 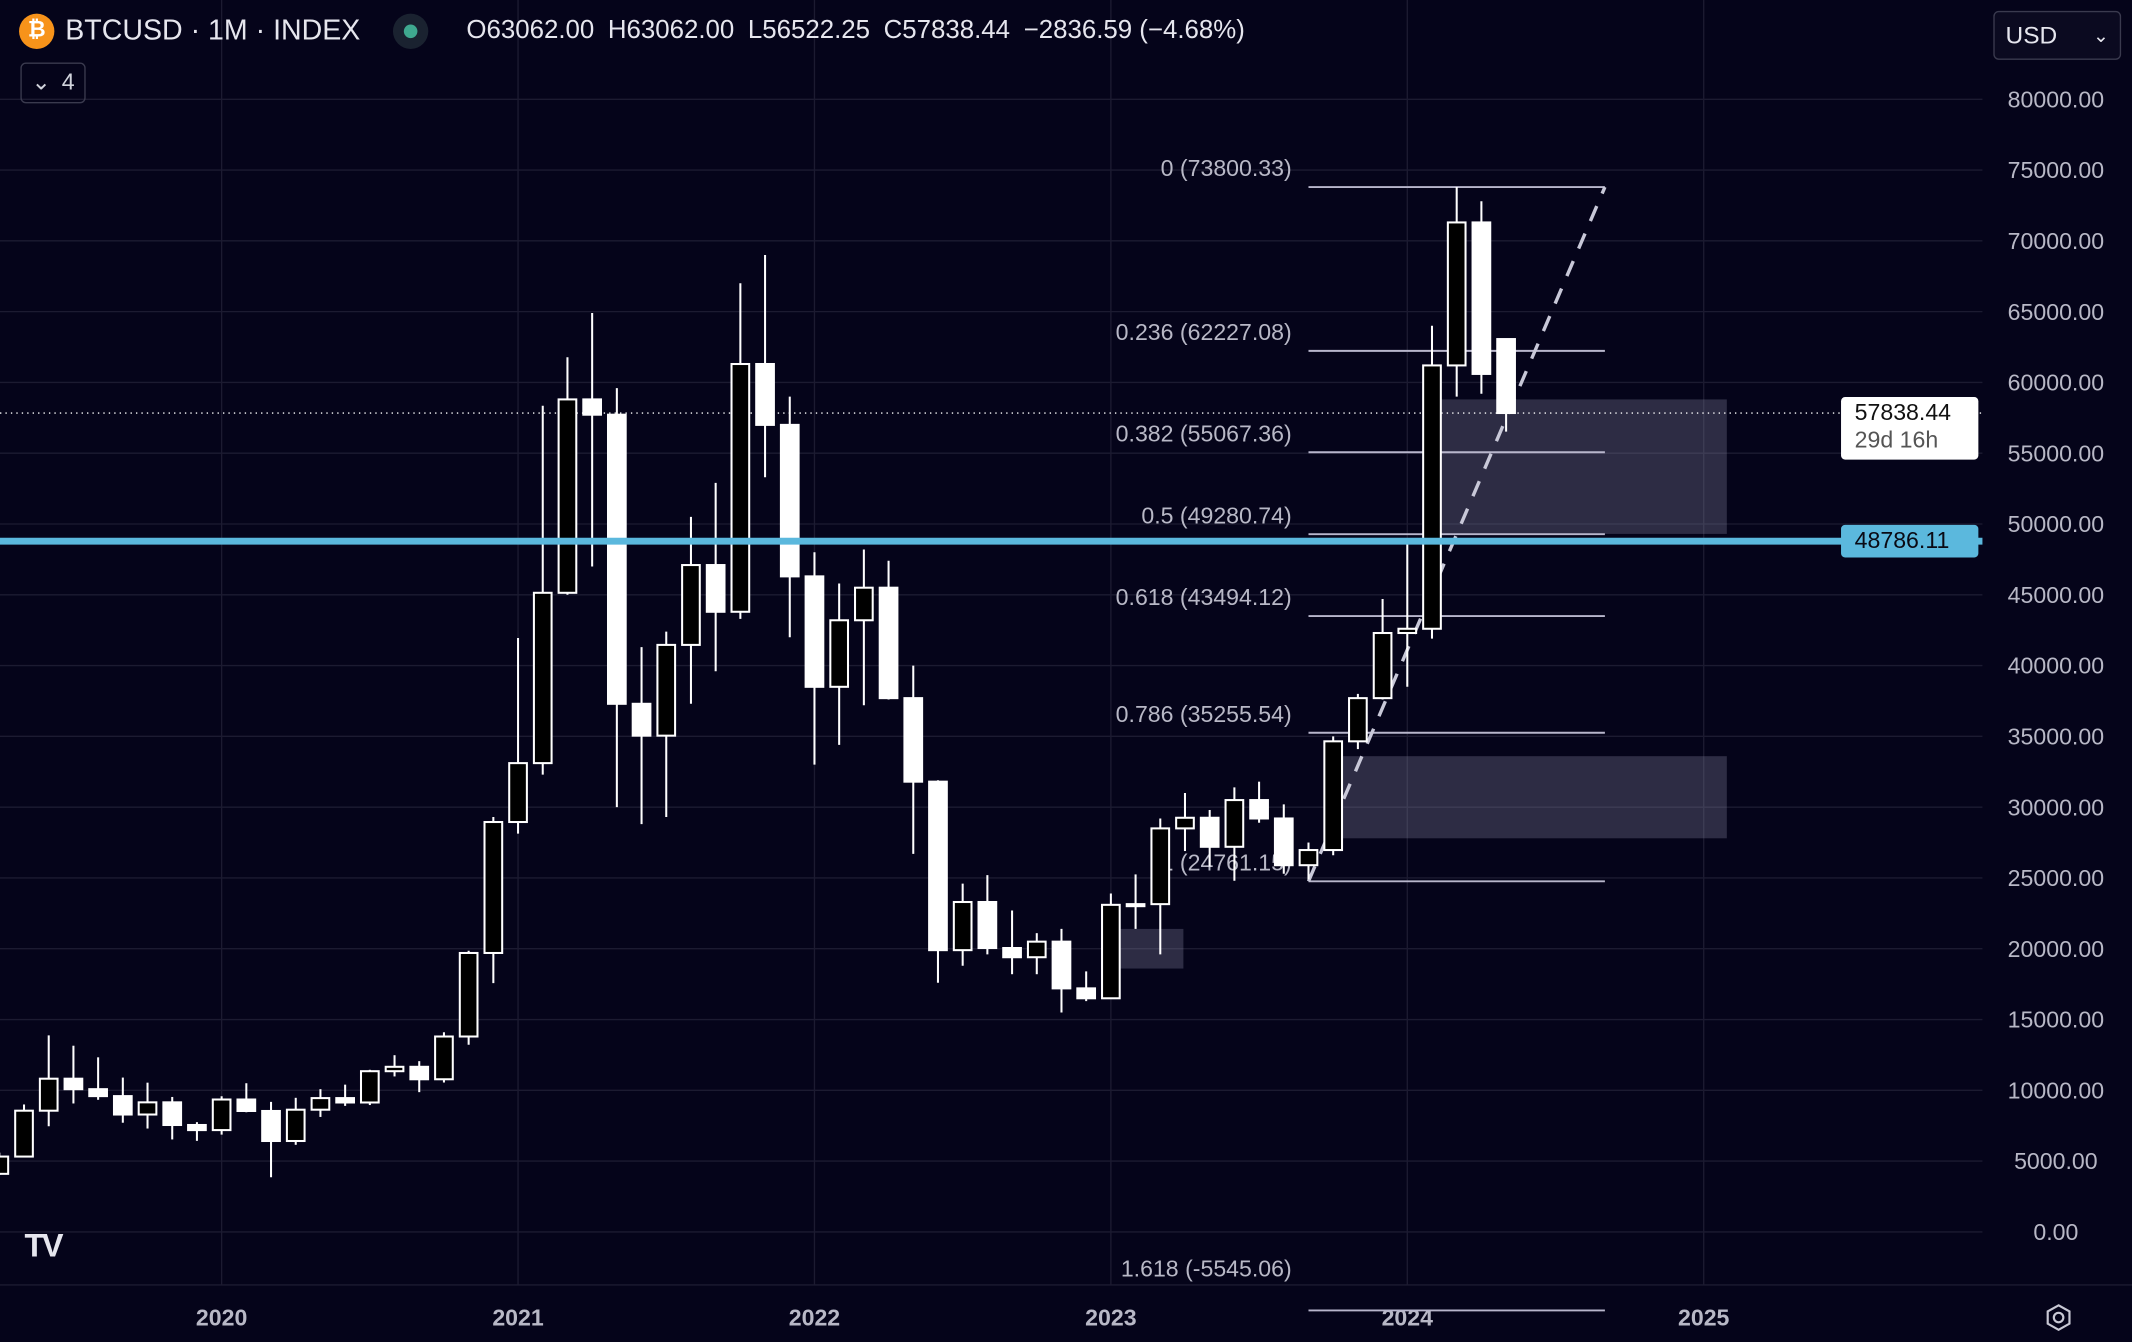 What do you see at coordinates (2056, 453) in the screenshot?
I see `y-tick-label: 55000.00` at bounding box center [2056, 453].